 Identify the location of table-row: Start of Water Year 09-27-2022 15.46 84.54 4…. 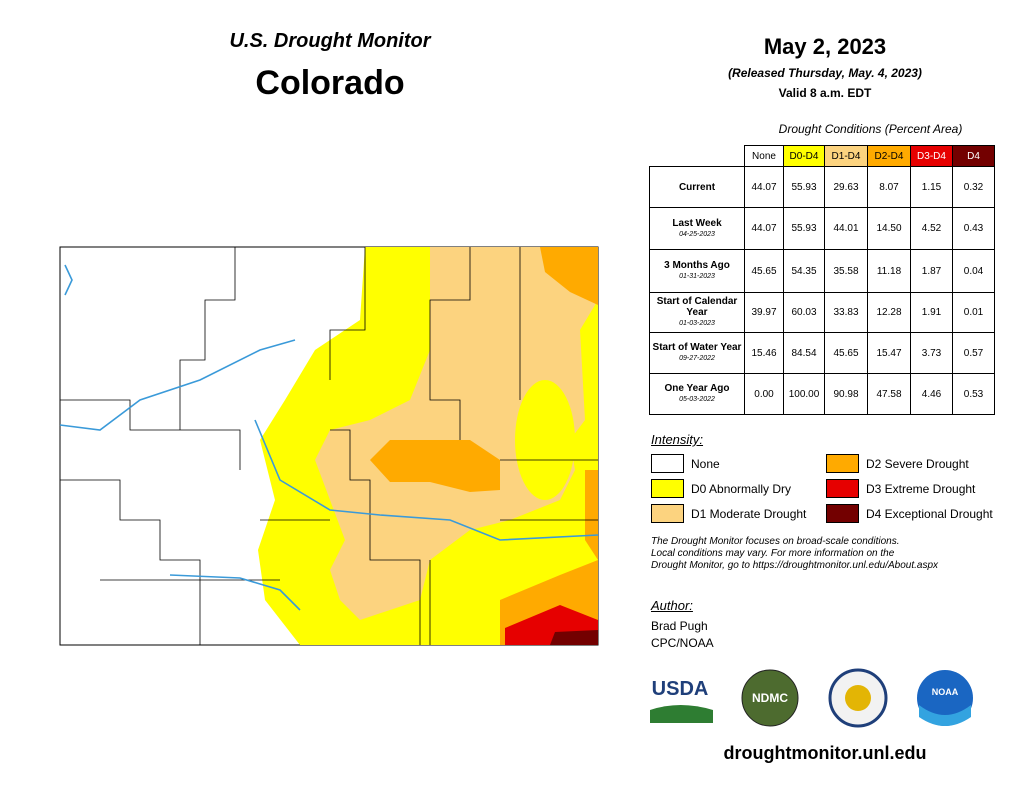
(822, 353).